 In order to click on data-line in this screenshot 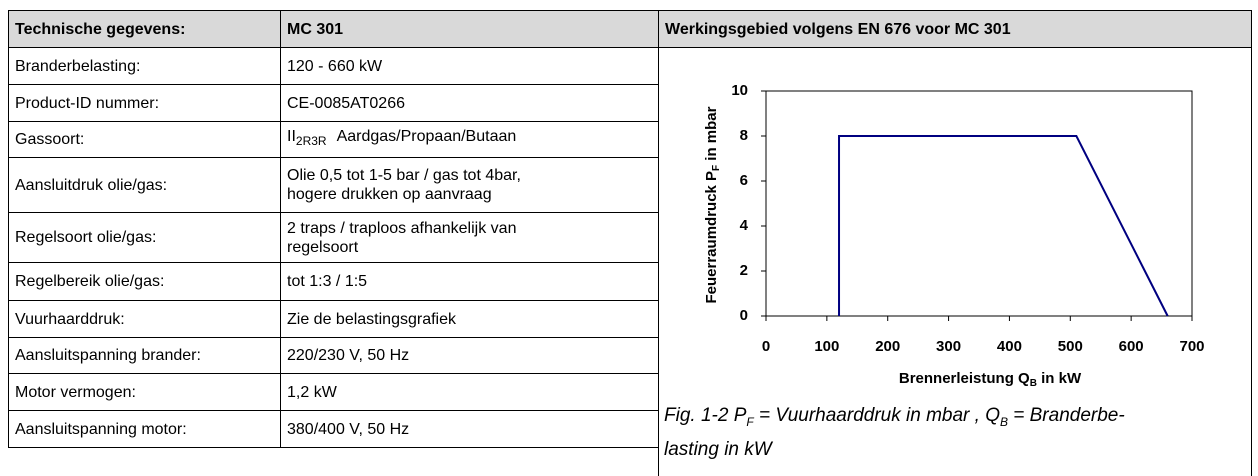, I will do `click(1003, 226)`.